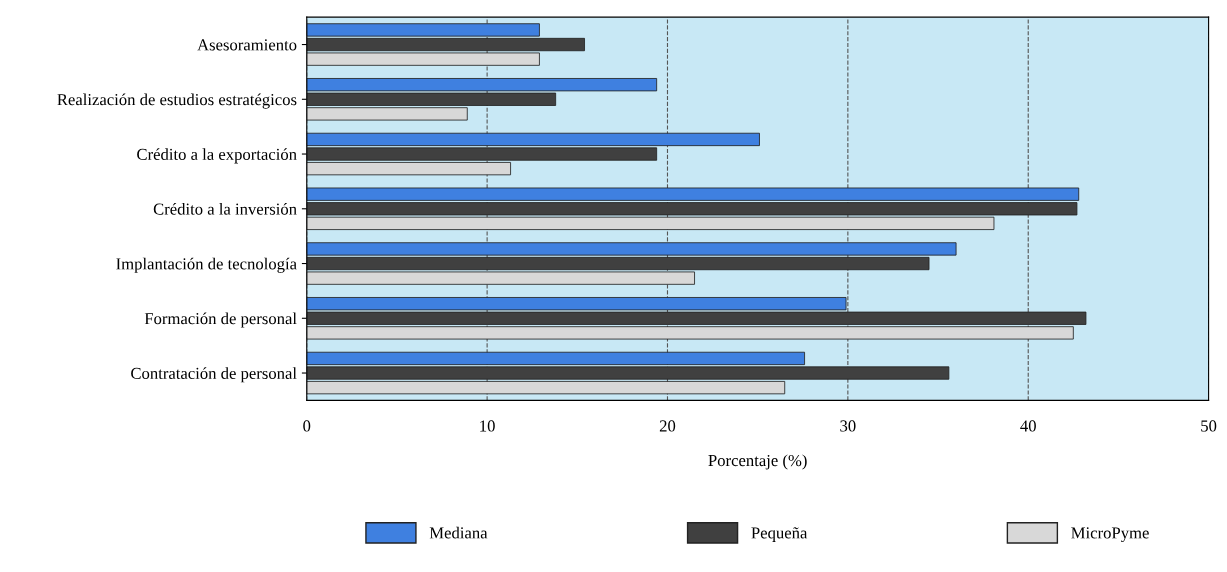 This screenshot has width=1227, height=572. What do you see at coordinates (206, 265) in the screenshot?
I see `y-tick-label: Implantación de tecnología` at bounding box center [206, 265].